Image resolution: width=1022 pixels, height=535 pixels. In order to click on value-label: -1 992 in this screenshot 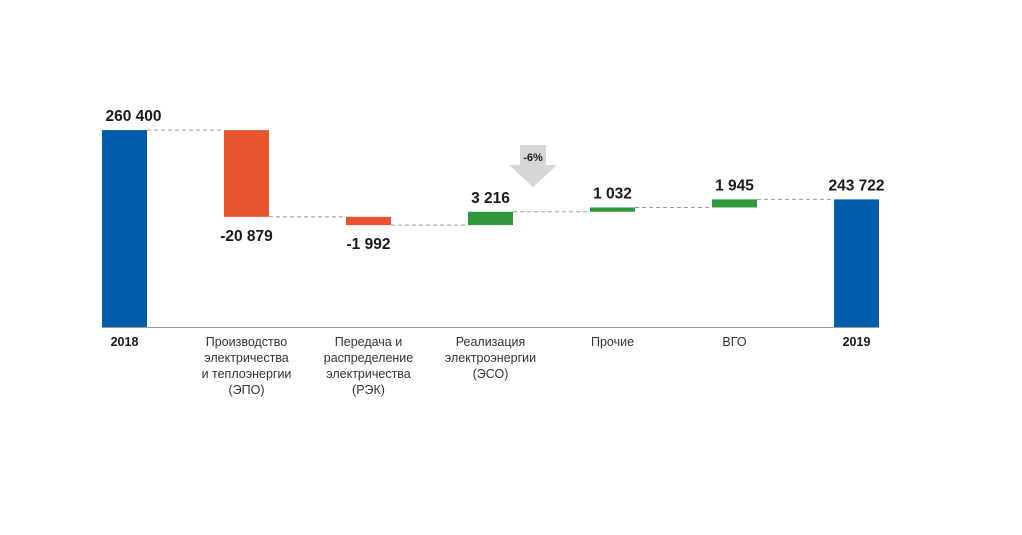, I will do `click(369, 244)`.